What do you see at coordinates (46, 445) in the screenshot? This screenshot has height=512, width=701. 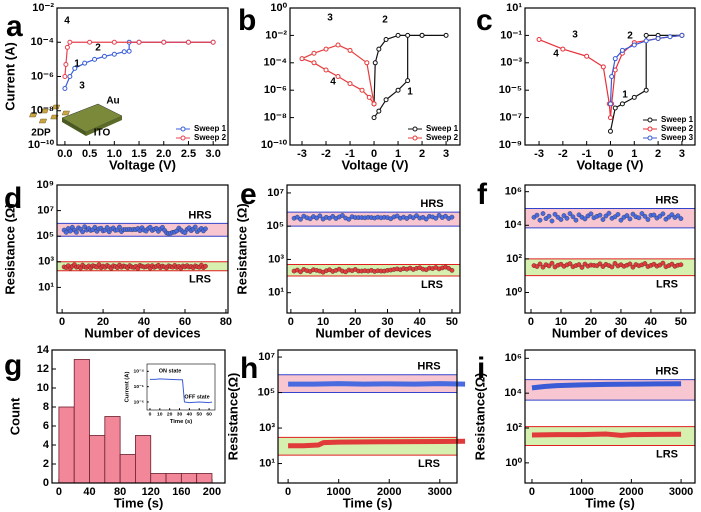 I see `y-tick-label: 4` at bounding box center [46, 445].